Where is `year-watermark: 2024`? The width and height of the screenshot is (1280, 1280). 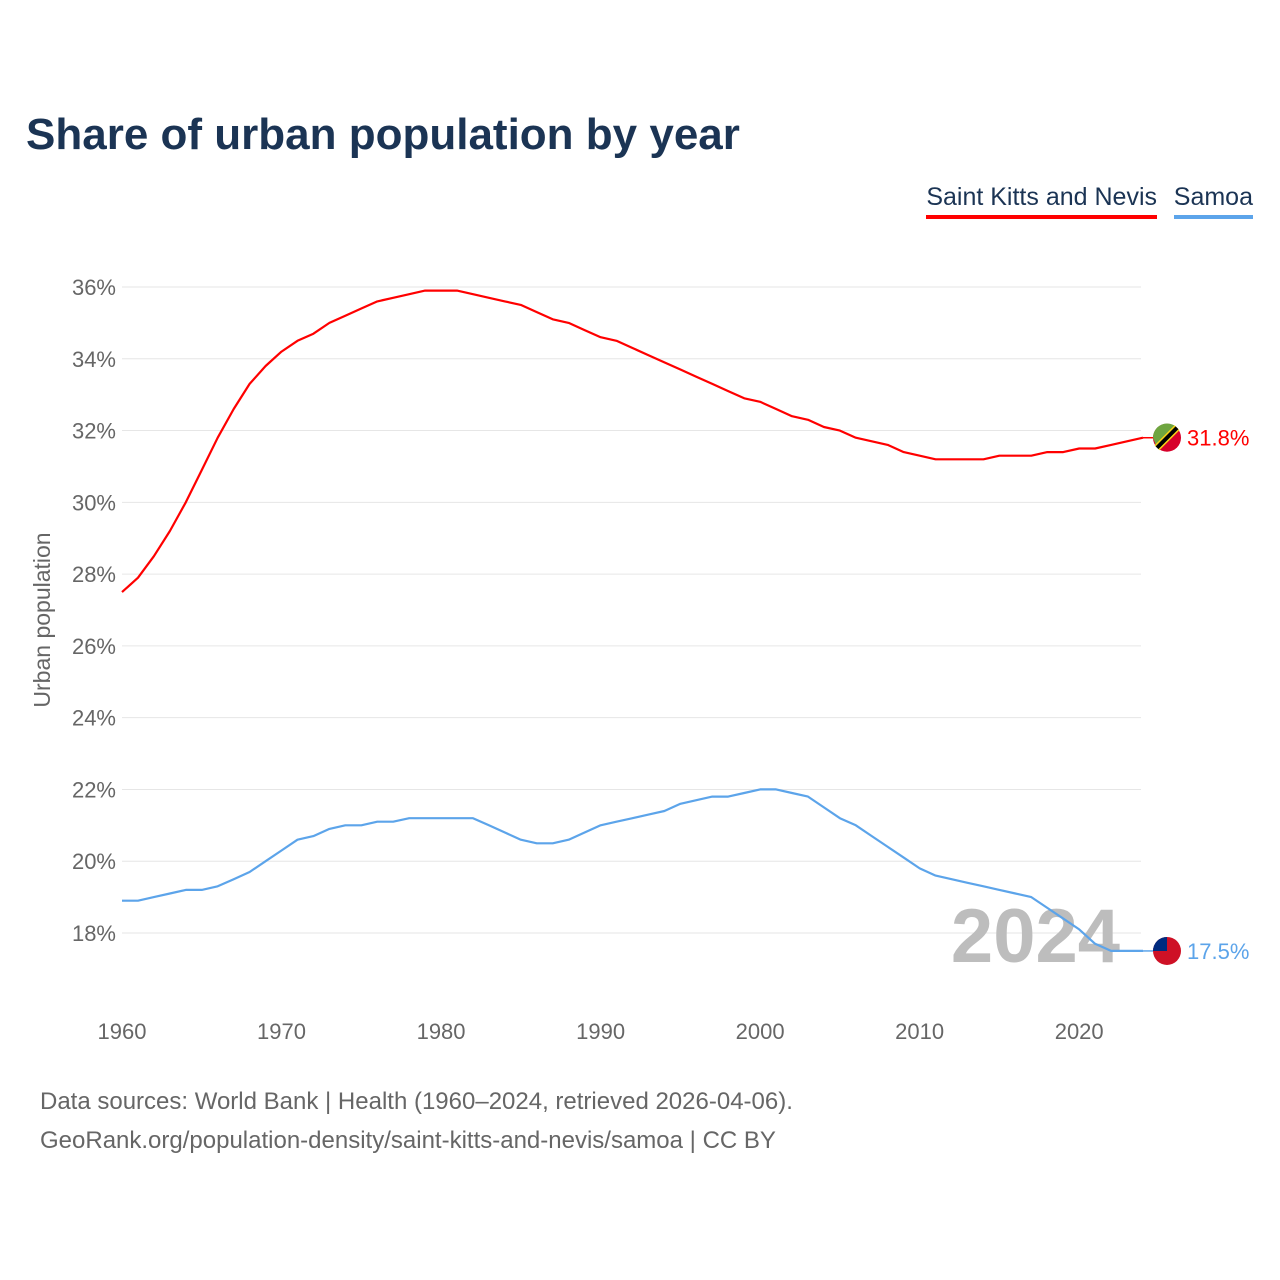 year-watermark: 2024 is located at coordinates (1035, 936).